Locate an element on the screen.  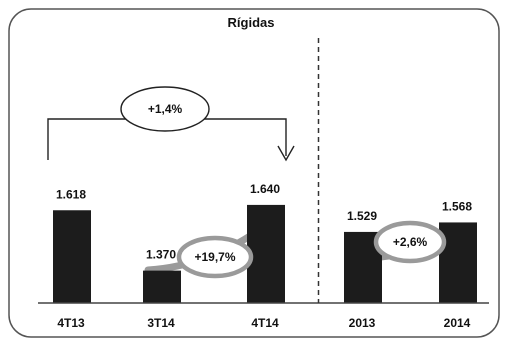
annotation-label-0: +1,4% is located at coordinates (165, 109).